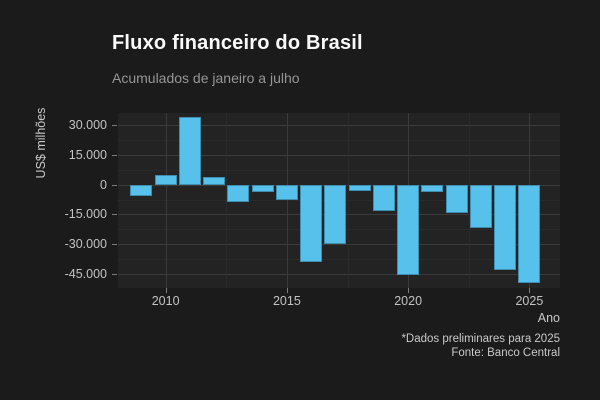  What do you see at coordinates (206, 78) in the screenshot?
I see `chart-subtitle: Acumulados de janeiro a julho` at bounding box center [206, 78].